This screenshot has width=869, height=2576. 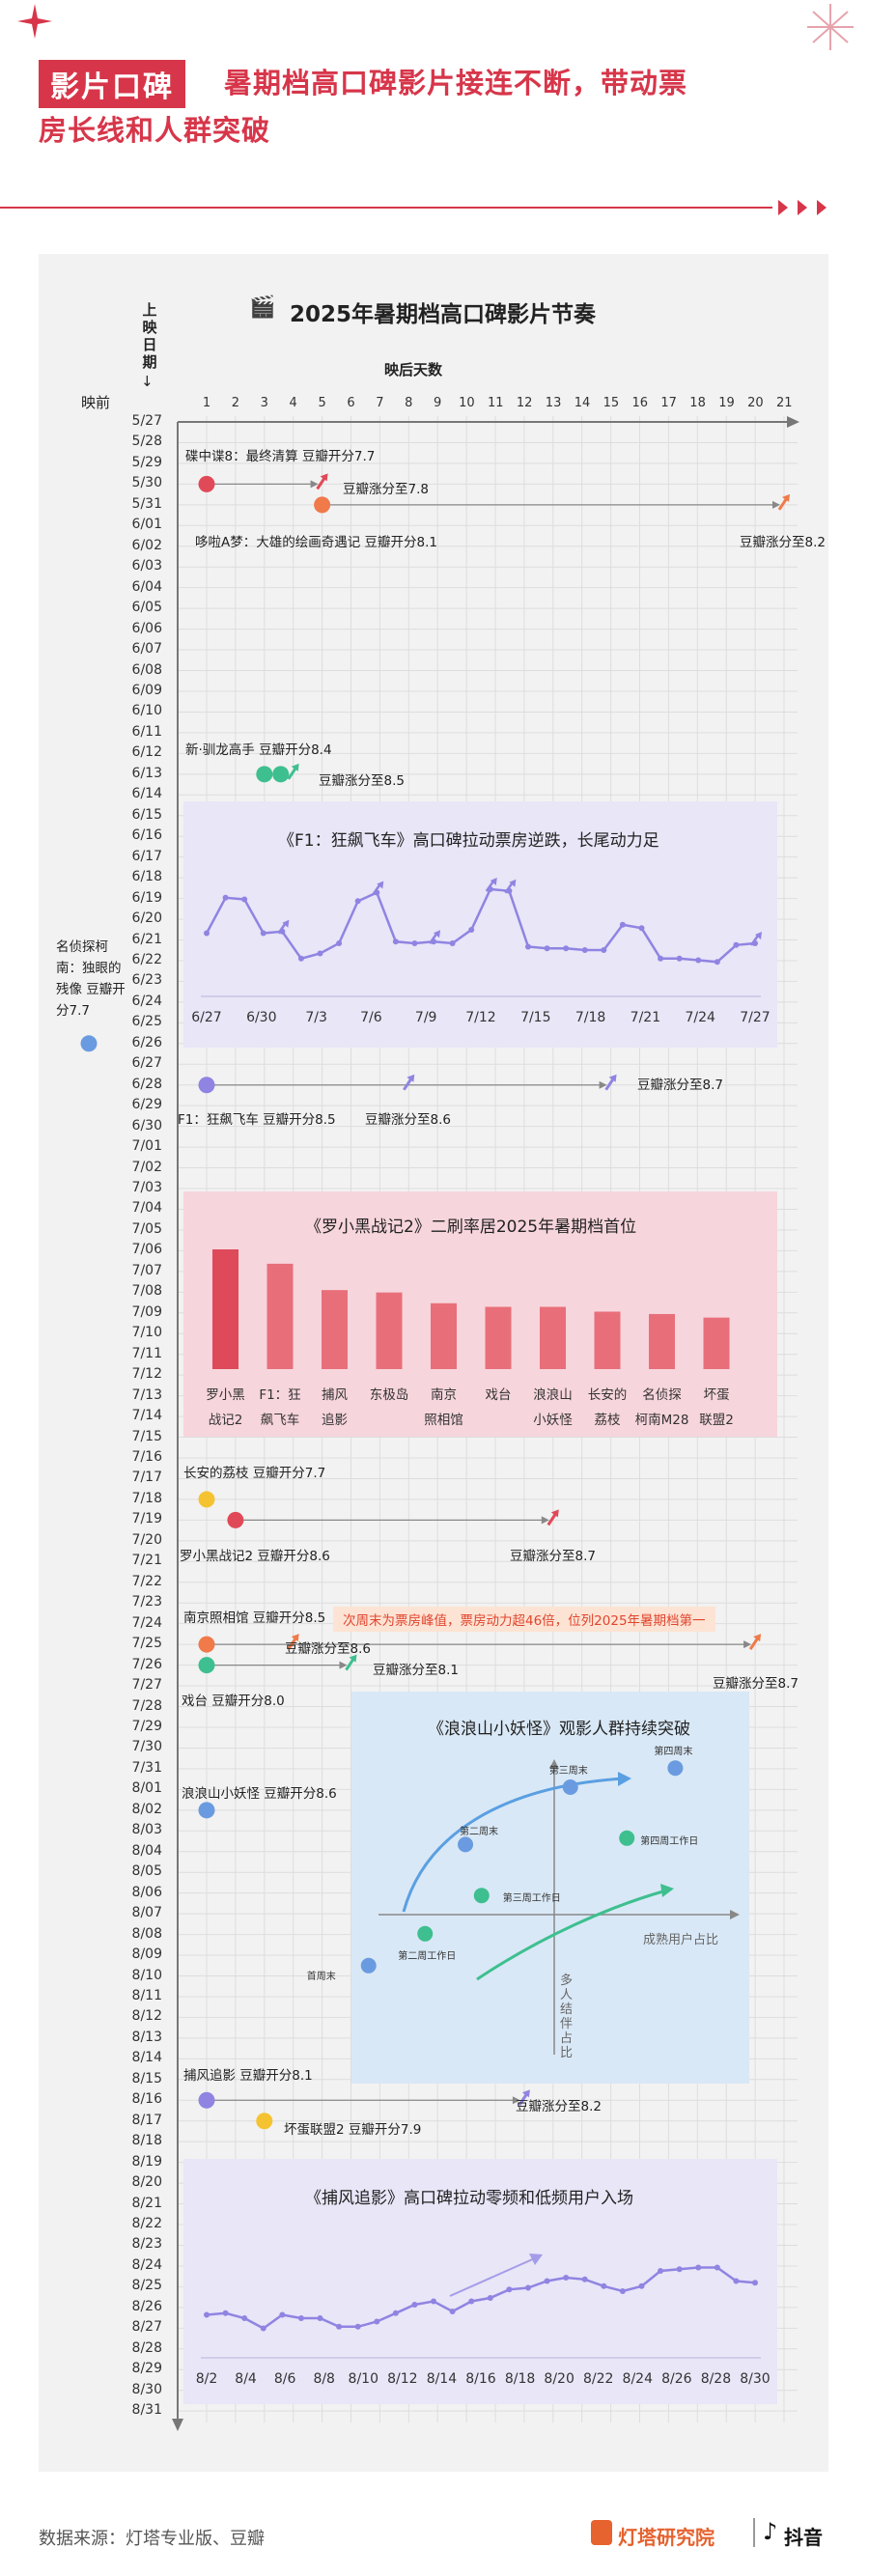 I want to click on score-rise-label: 豆瓣涨分至8.7, so click(x=680, y=1086).